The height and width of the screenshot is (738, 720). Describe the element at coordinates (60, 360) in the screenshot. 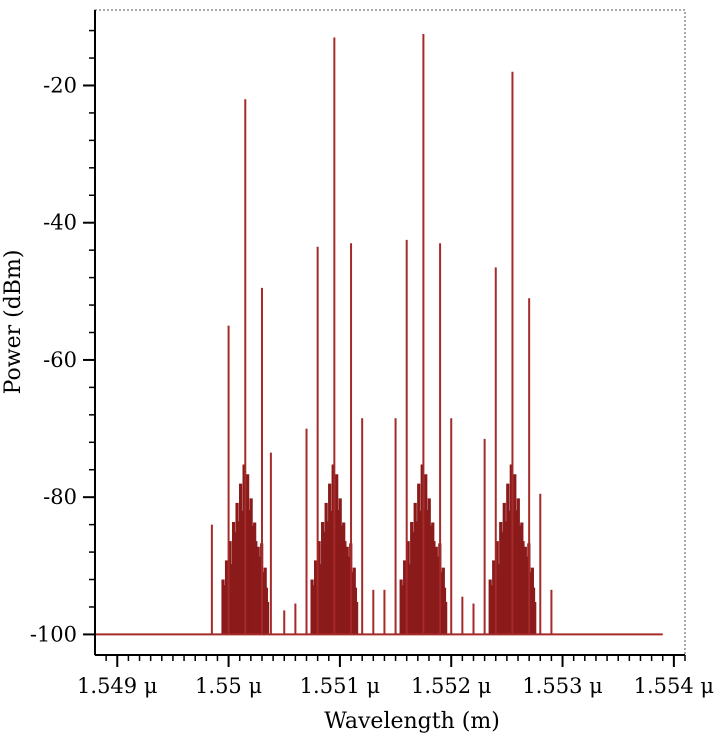

I see `y-tick-label: -60` at that location.